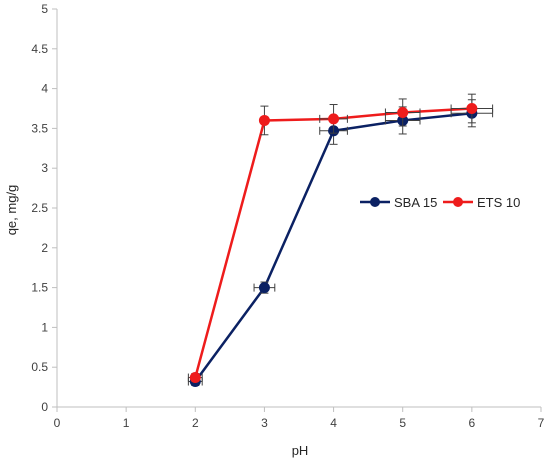 Image resolution: width=550 pixels, height=463 pixels. I want to click on y-tick-label: 4, so click(44, 89).